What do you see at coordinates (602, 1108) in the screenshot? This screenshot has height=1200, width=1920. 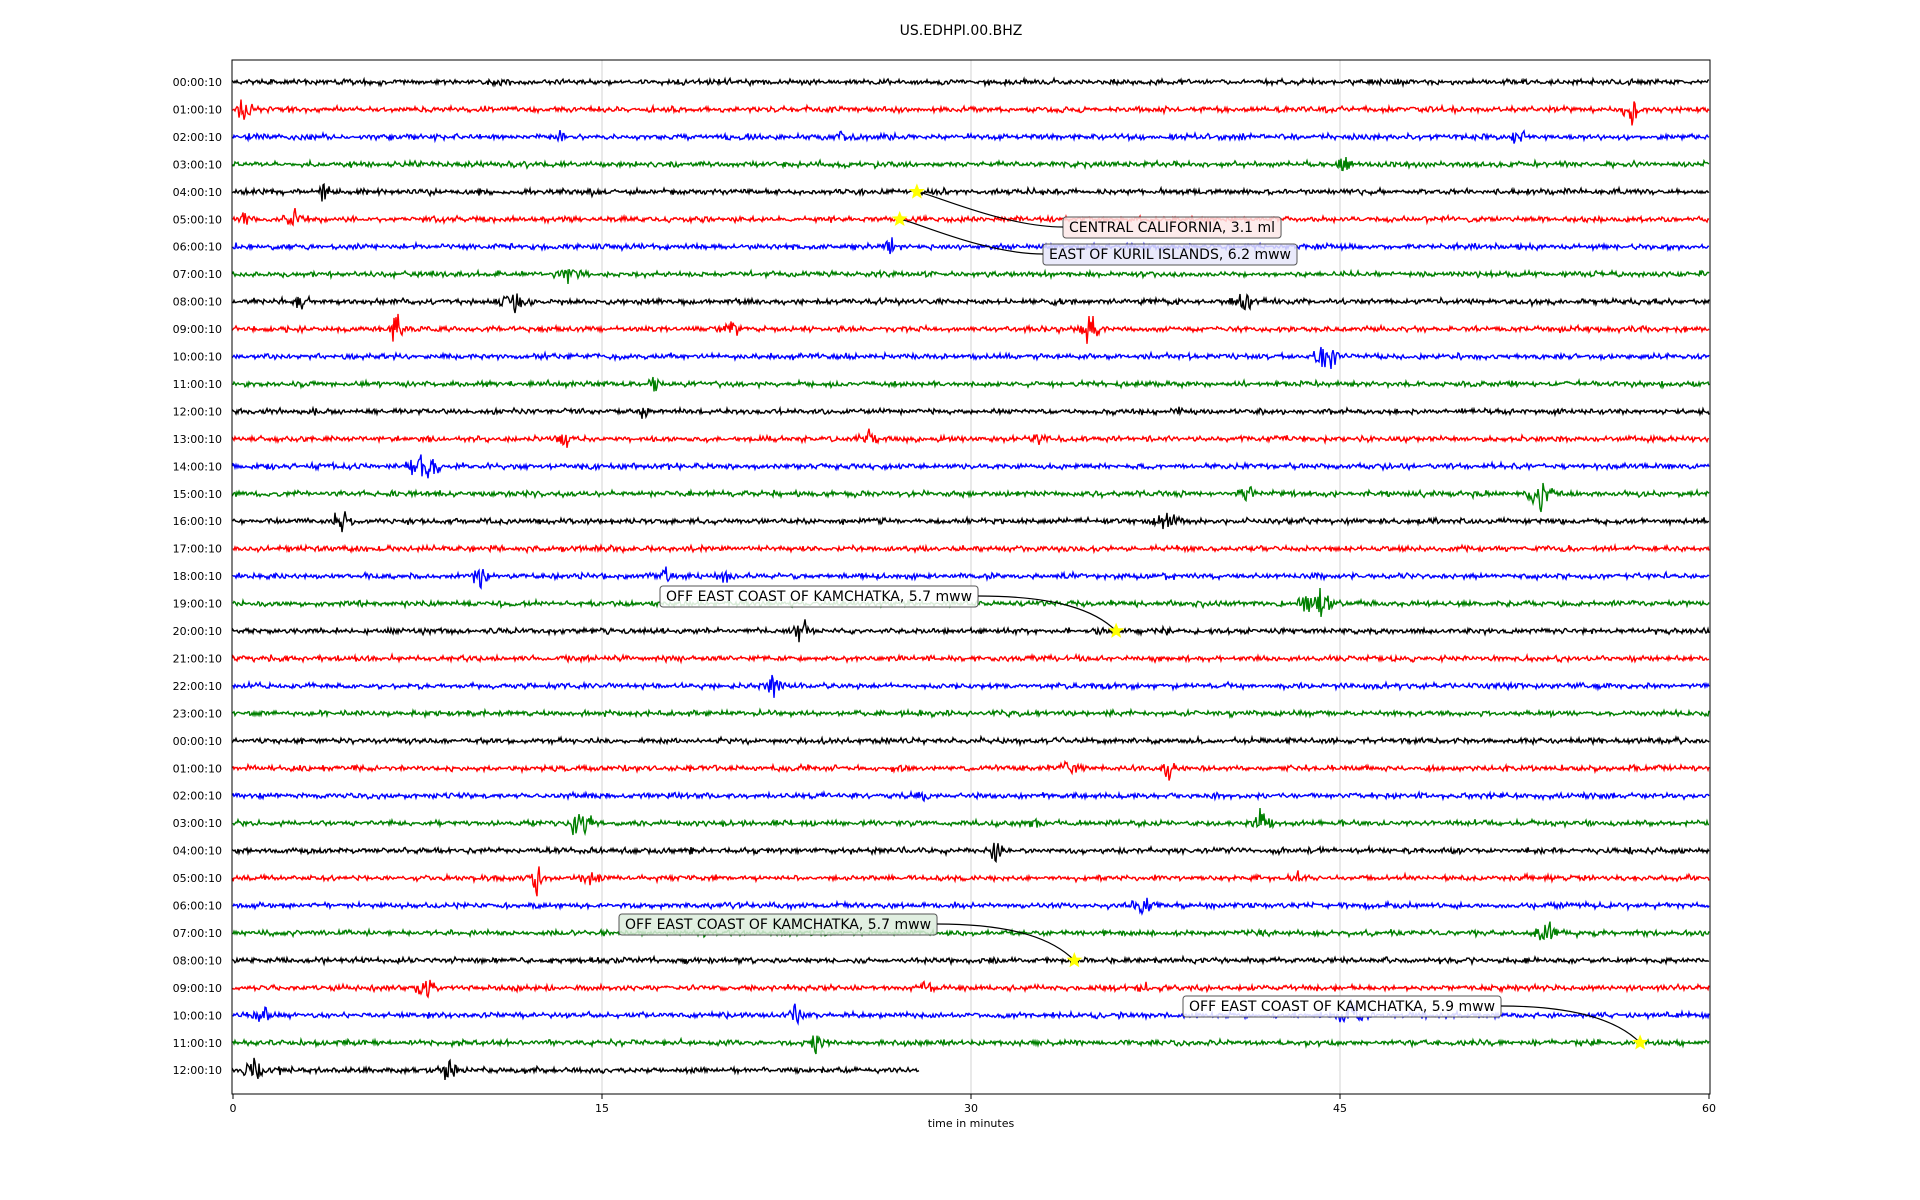 I see `x-tick-label: 15` at bounding box center [602, 1108].